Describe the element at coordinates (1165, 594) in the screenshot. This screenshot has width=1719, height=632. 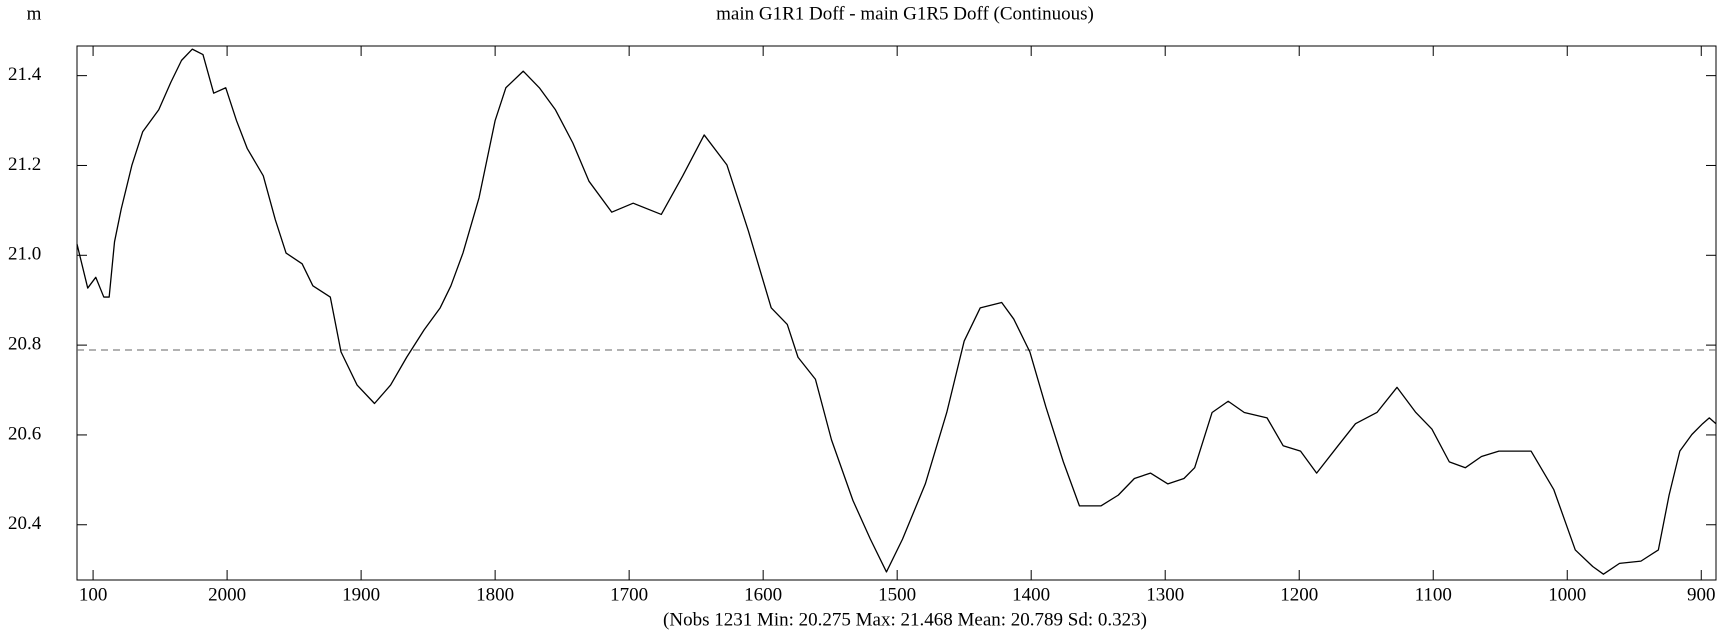
I see `x-tick-label: 1300` at that location.